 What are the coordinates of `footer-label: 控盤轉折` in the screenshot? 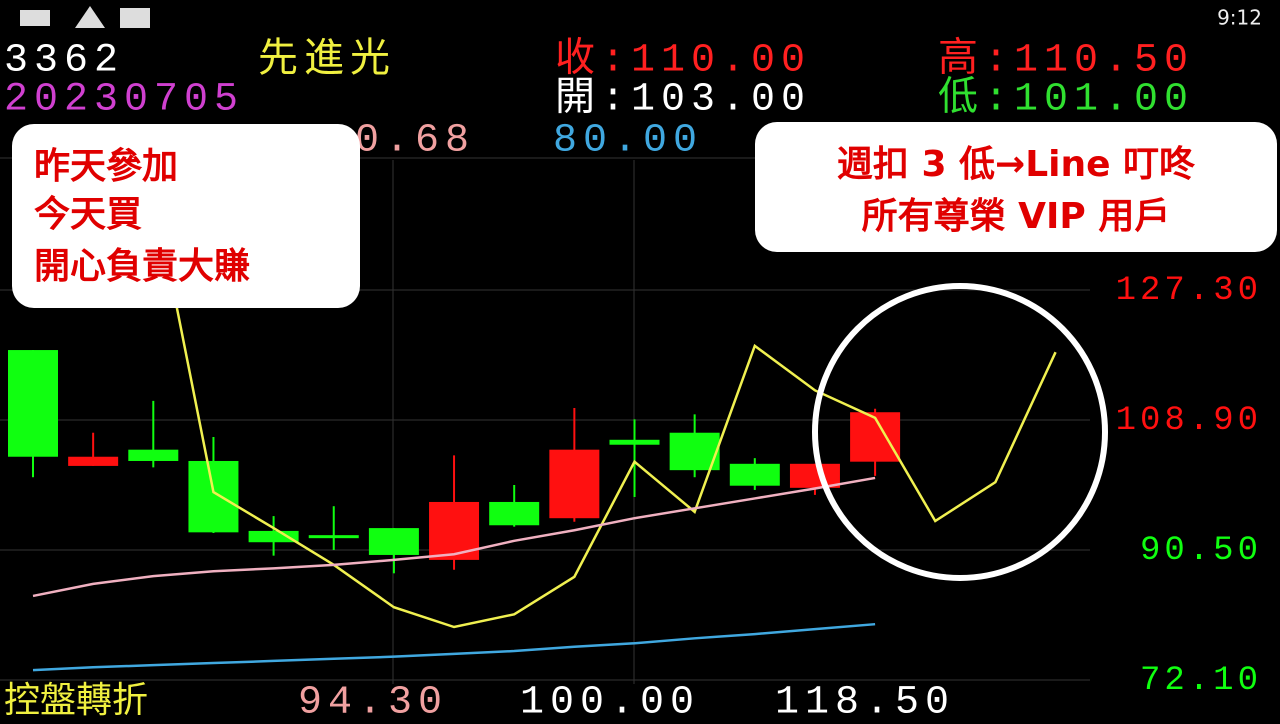 It's located at (76, 700).